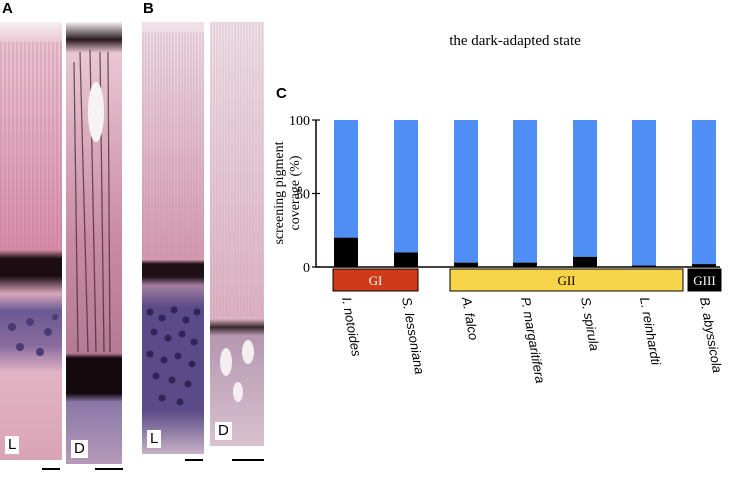 Image resolution: width=735 pixels, height=478 pixels. What do you see at coordinates (223, 431) in the screenshot?
I see `micrograph-b-dark-label: D` at bounding box center [223, 431].